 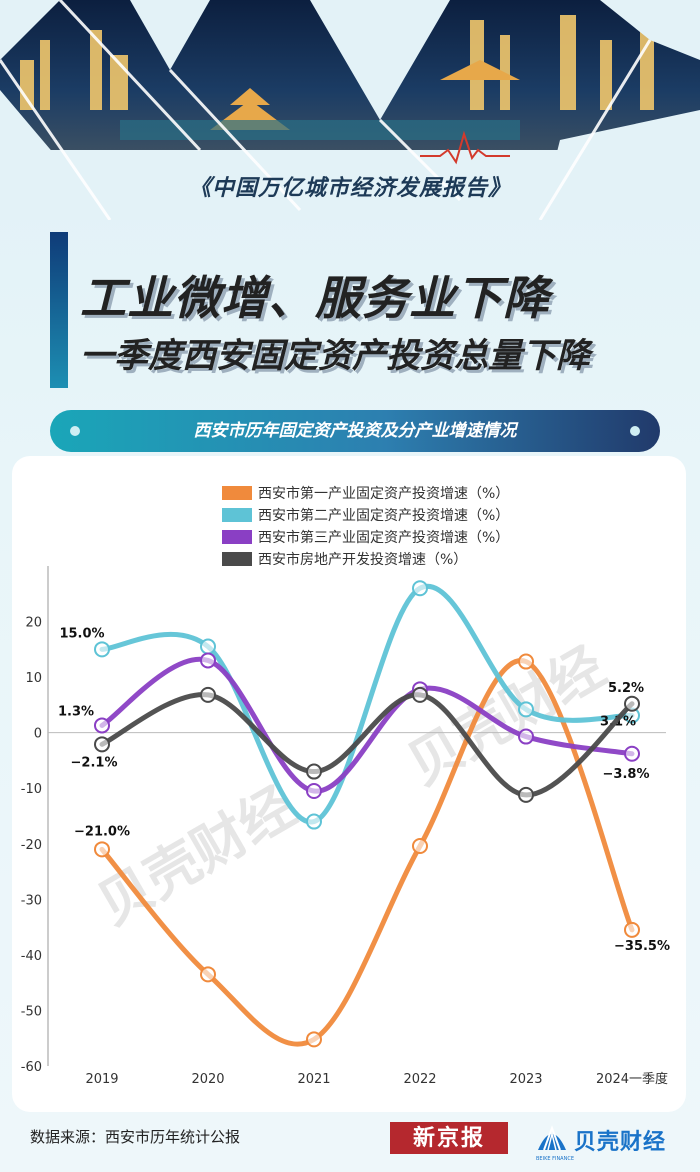 I want to click on report-title: 《中国万亿城市经济发展报告》, so click(x=349, y=188).